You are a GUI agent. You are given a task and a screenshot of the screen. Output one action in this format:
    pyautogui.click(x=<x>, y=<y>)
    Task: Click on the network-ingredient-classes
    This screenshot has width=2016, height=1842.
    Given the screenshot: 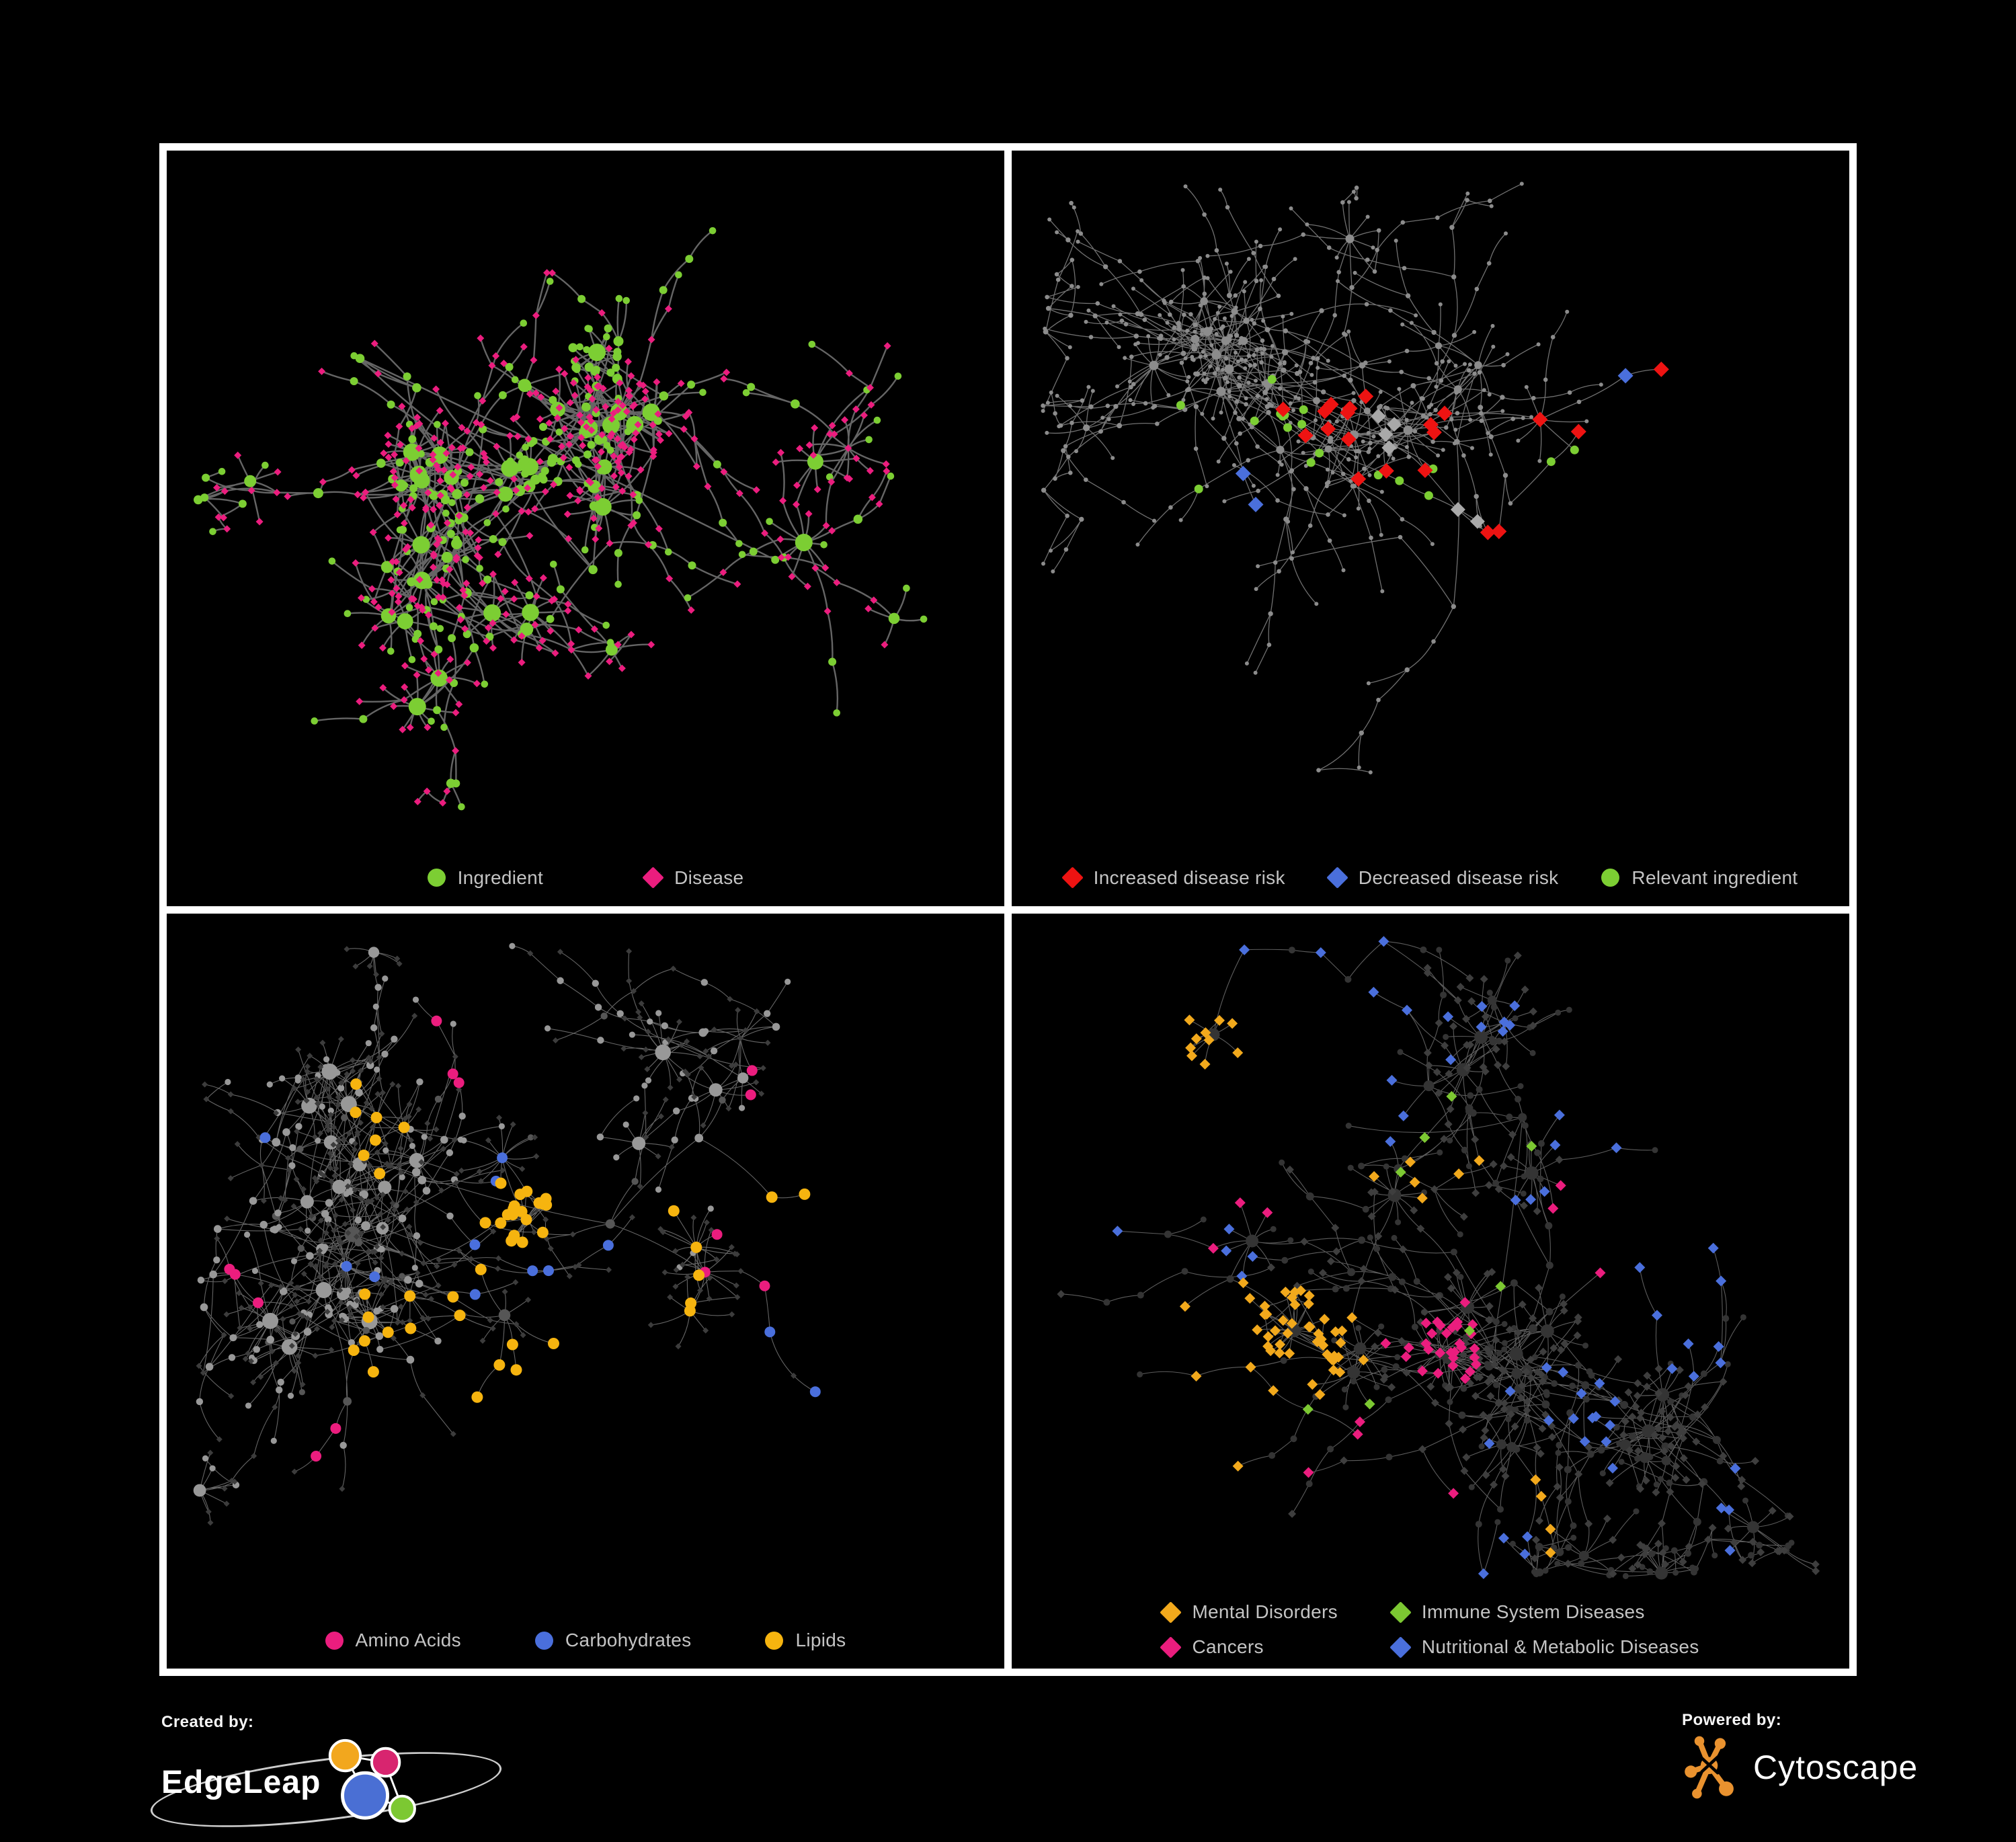 What is the action you would take?
    pyautogui.click(x=507, y=1234)
    